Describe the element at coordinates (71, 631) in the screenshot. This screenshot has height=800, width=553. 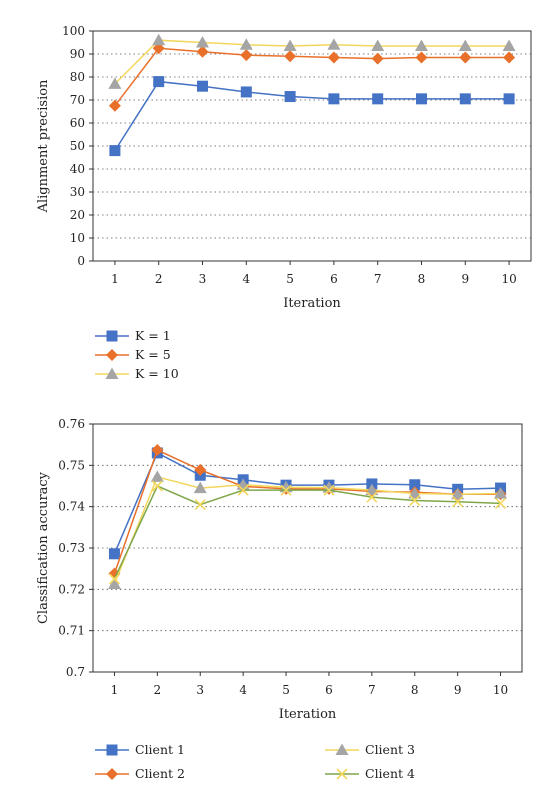
I see `y-tick-label: 0.71` at that location.